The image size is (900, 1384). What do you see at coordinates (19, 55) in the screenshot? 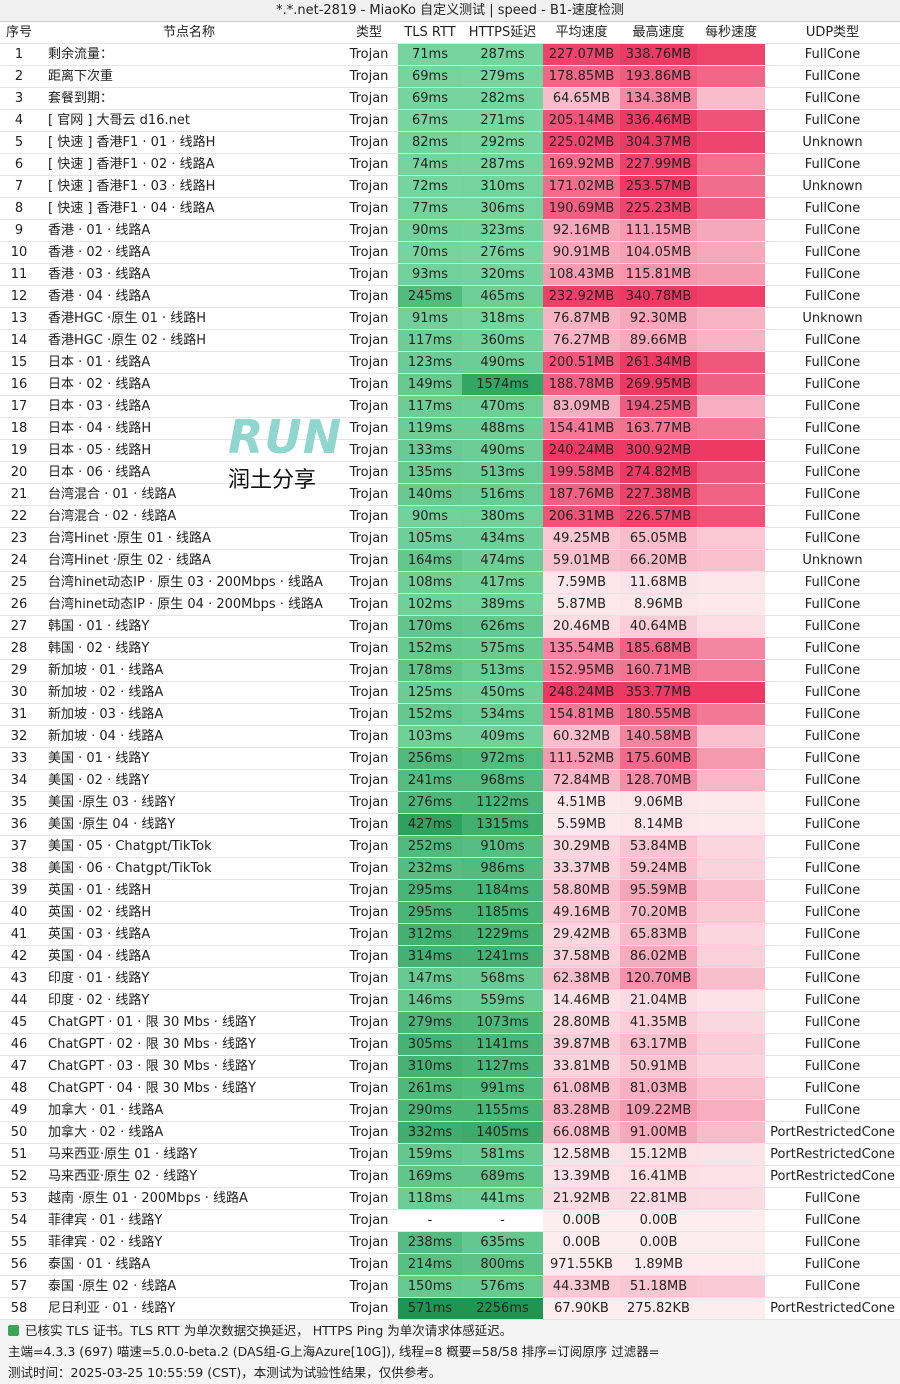
I see `index: 1` at bounding box center [19, 55].